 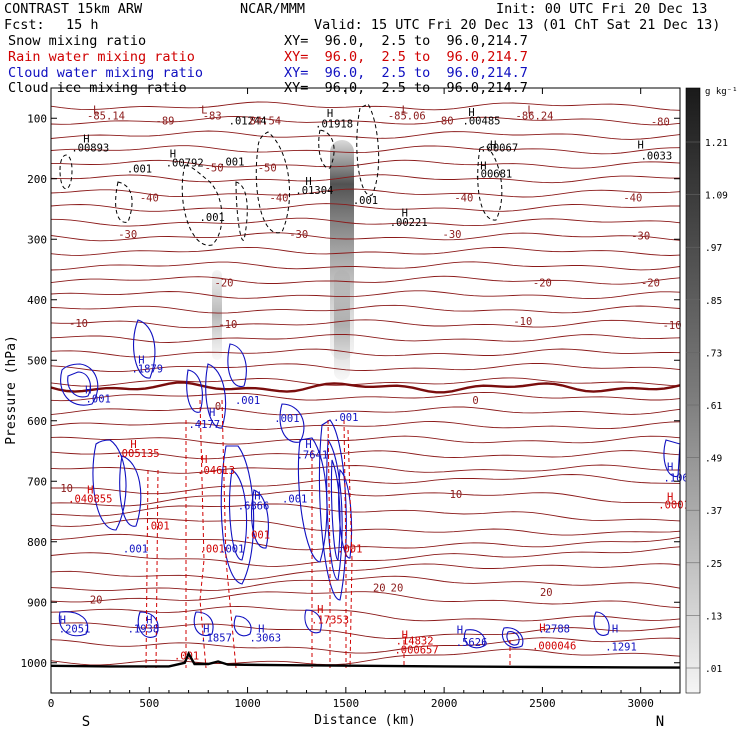 I want to click on fcst-value: 15 h, so click(x=82, y=25).